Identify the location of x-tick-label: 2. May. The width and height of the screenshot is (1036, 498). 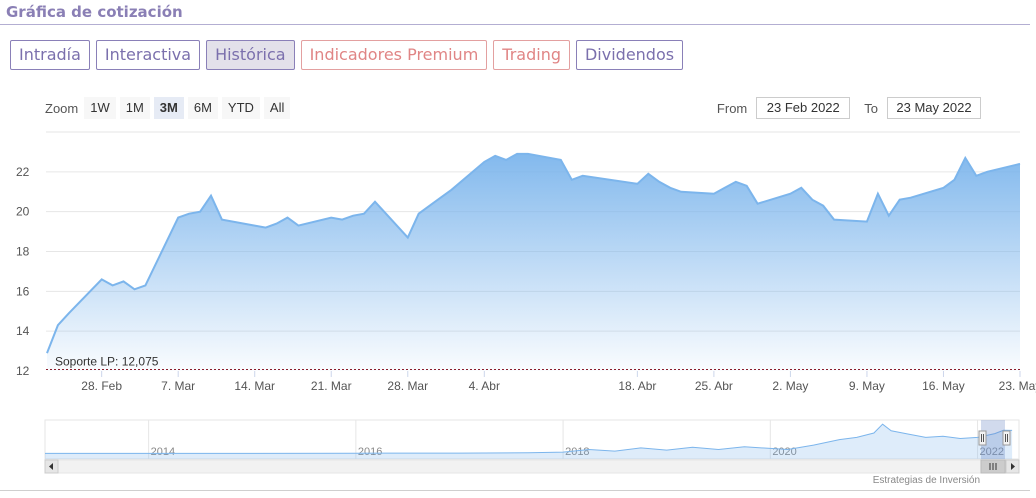
(790, 386).